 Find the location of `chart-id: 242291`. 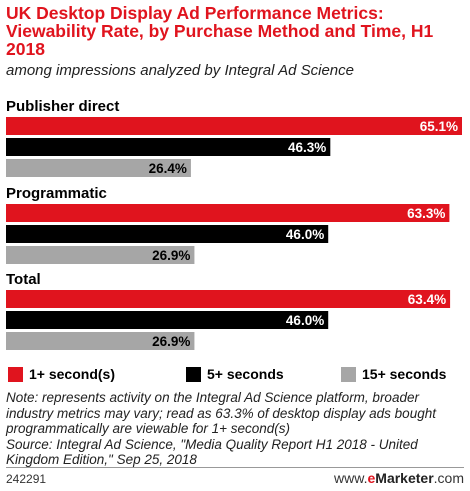

chart-id: 242291 is located at coordinates (26, 479).